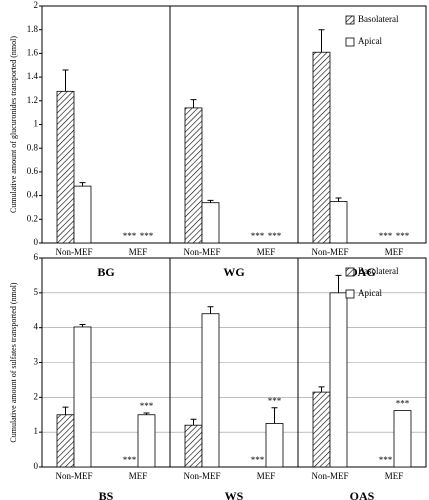  What do you see at coordinates (36, 362) in the screenshot?
I see `y-tick-label: 3` at bounding box center [36, 362].